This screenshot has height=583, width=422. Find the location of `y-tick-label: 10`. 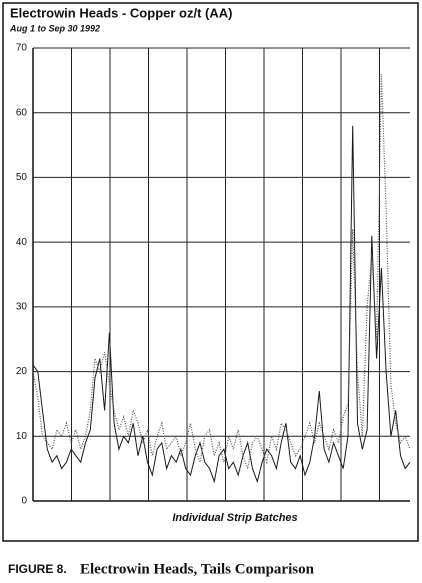

y-tick-label: 10 is located at coordinates (22, 436).